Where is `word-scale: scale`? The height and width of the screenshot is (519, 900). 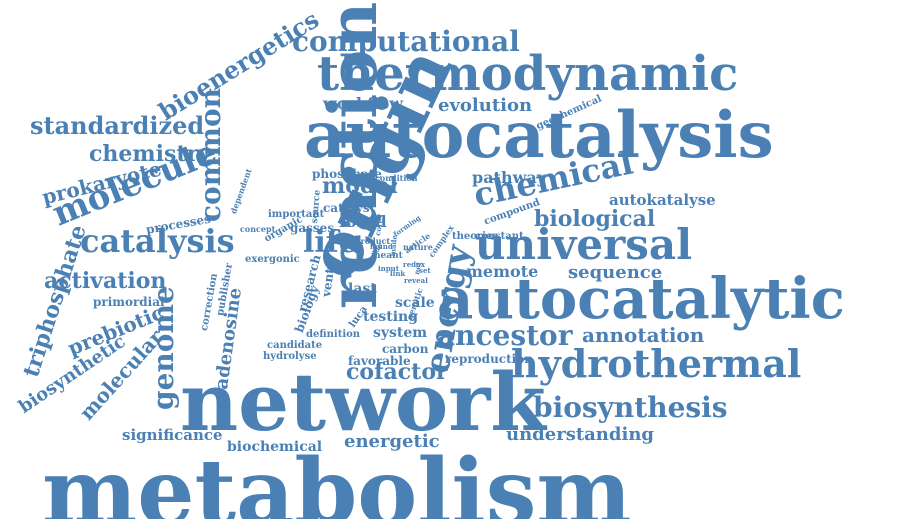 word-scale: scale is located at coordinates (415, 303).